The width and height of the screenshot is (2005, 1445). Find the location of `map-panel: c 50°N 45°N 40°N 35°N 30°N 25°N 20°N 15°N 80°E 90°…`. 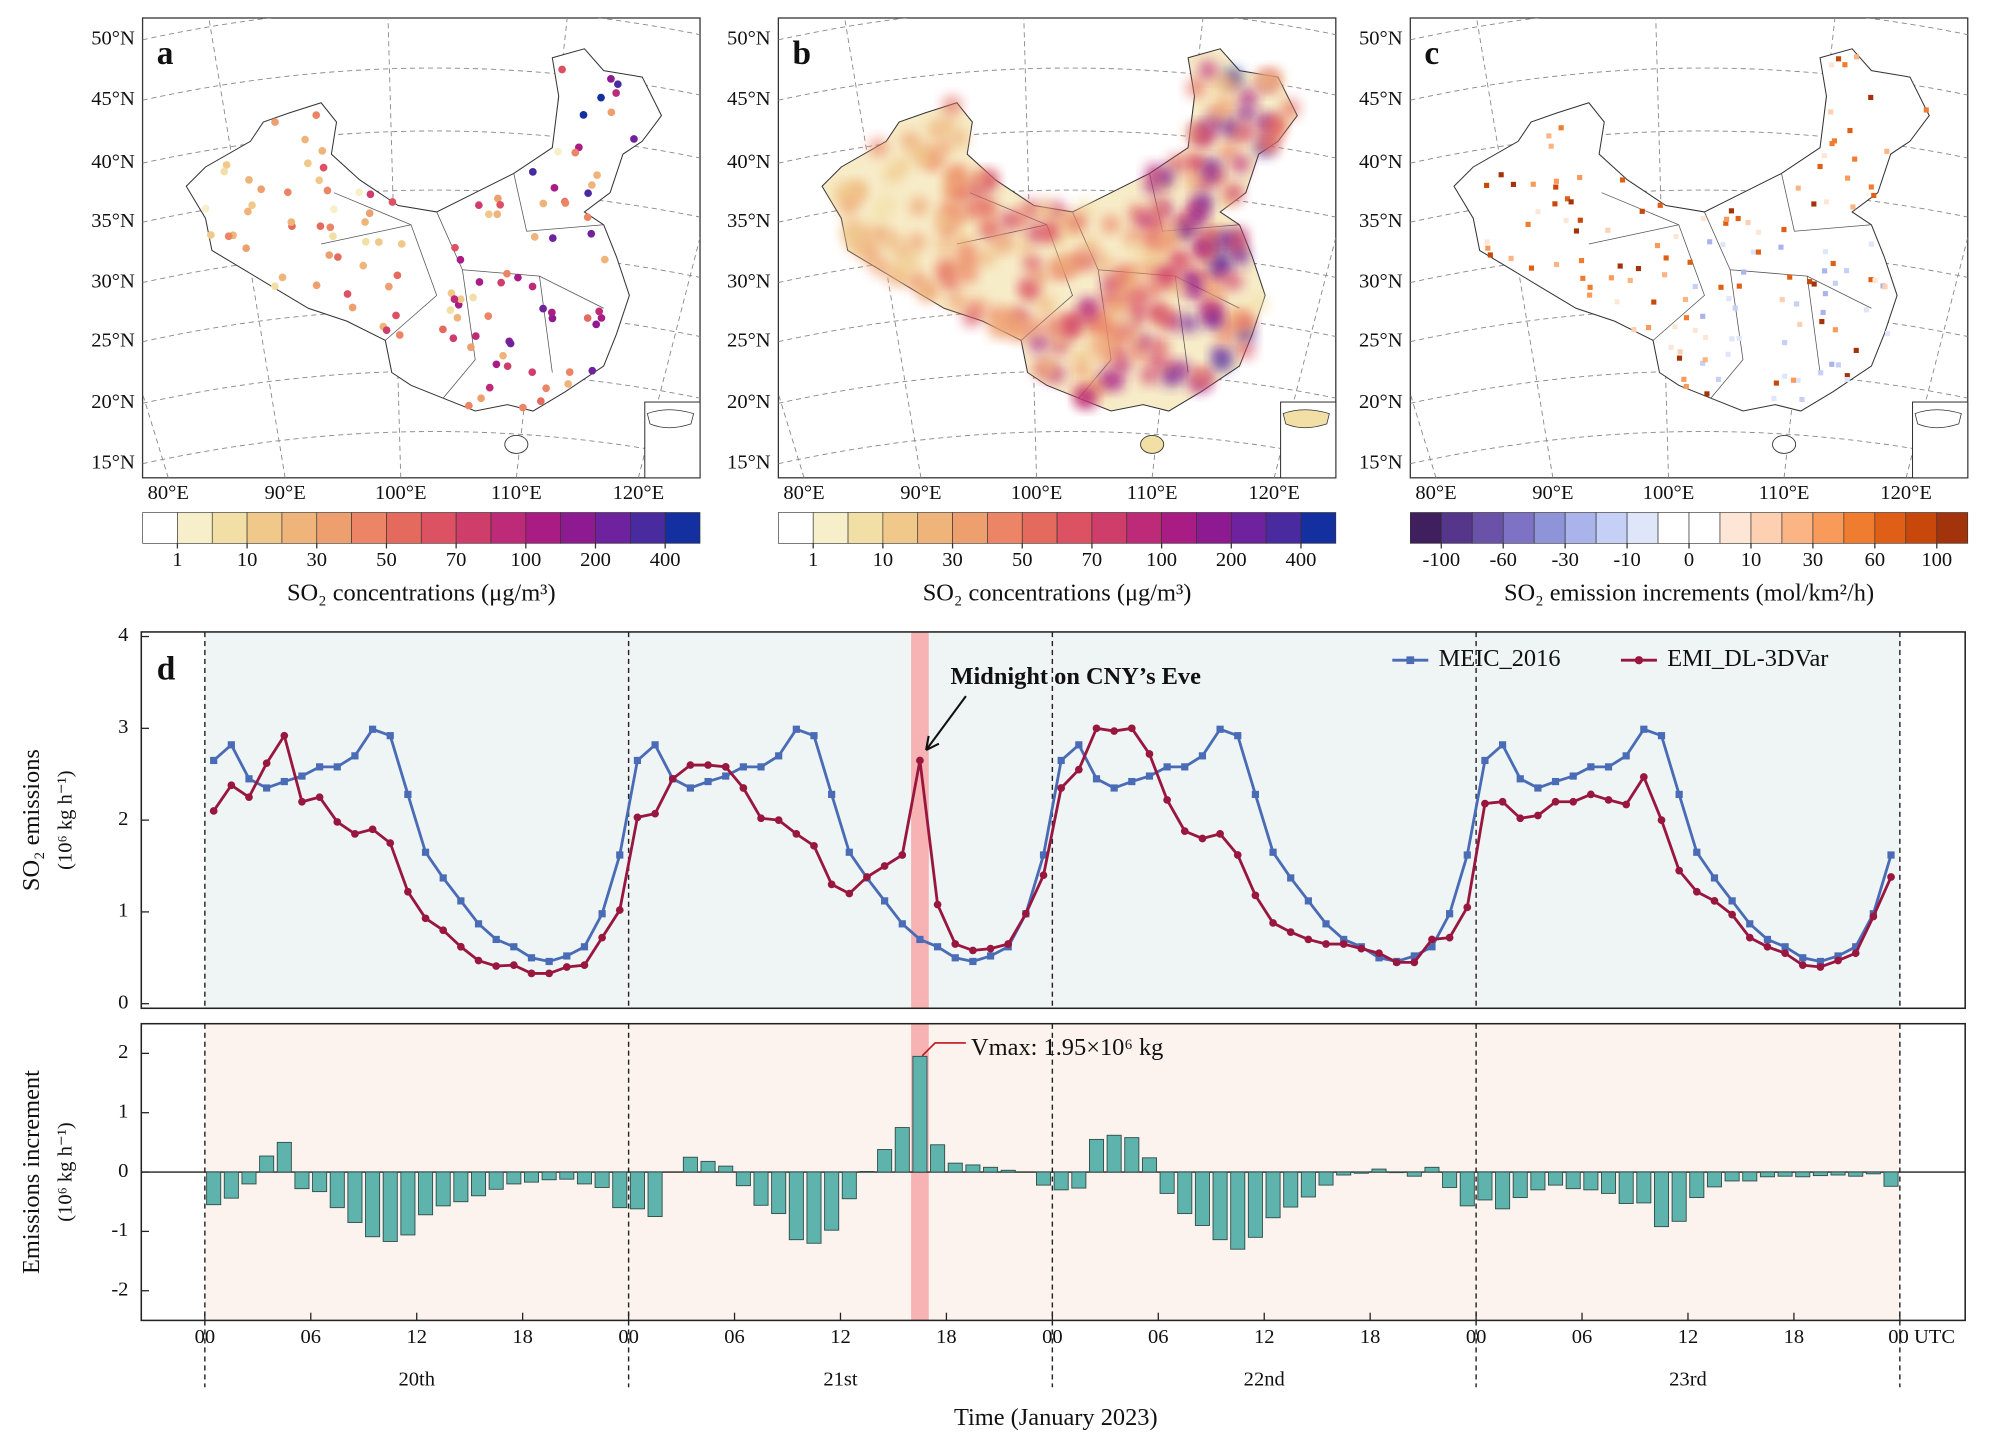

map-panel: c 50°N 45°N 40°N 35°N 30°N 25°N 20°N 15°N 80°E 90°… is located at coordinates (1664, 311).